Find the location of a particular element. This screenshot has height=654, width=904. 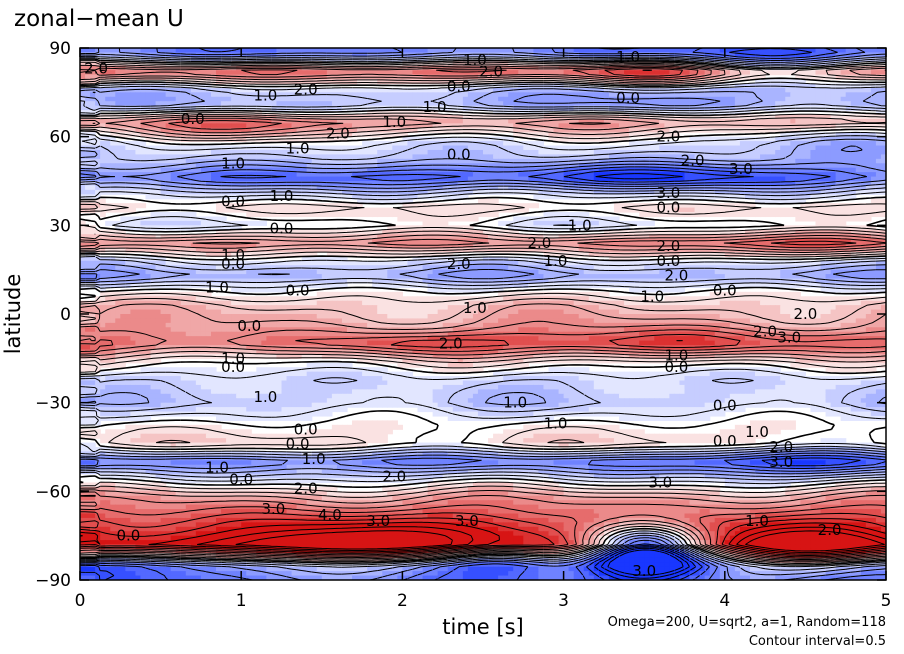

y-tick-label: 30 is located at coordinates (60, 226).